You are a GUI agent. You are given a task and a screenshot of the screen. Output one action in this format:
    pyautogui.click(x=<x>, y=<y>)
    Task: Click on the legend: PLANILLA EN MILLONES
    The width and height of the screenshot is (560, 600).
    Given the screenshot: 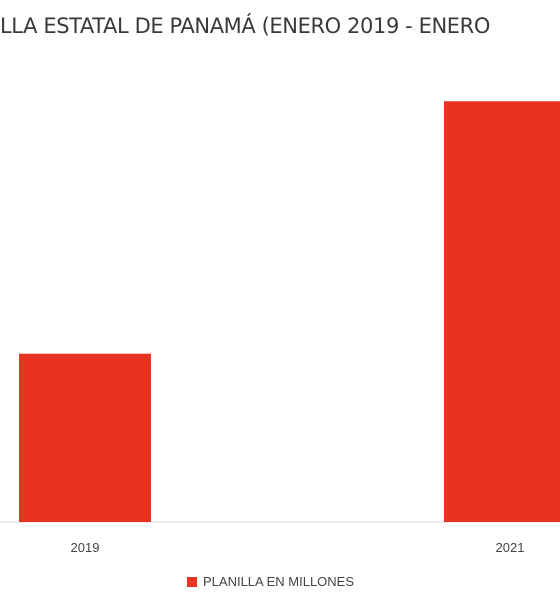 What is the action you would take?
    pyautogui.click(x=270, y=581)
    